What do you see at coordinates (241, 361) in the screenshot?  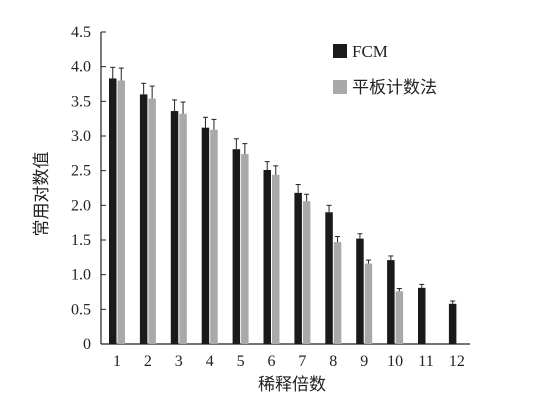 I see `x-tick-label: 5` at bounding box center [241, 361].